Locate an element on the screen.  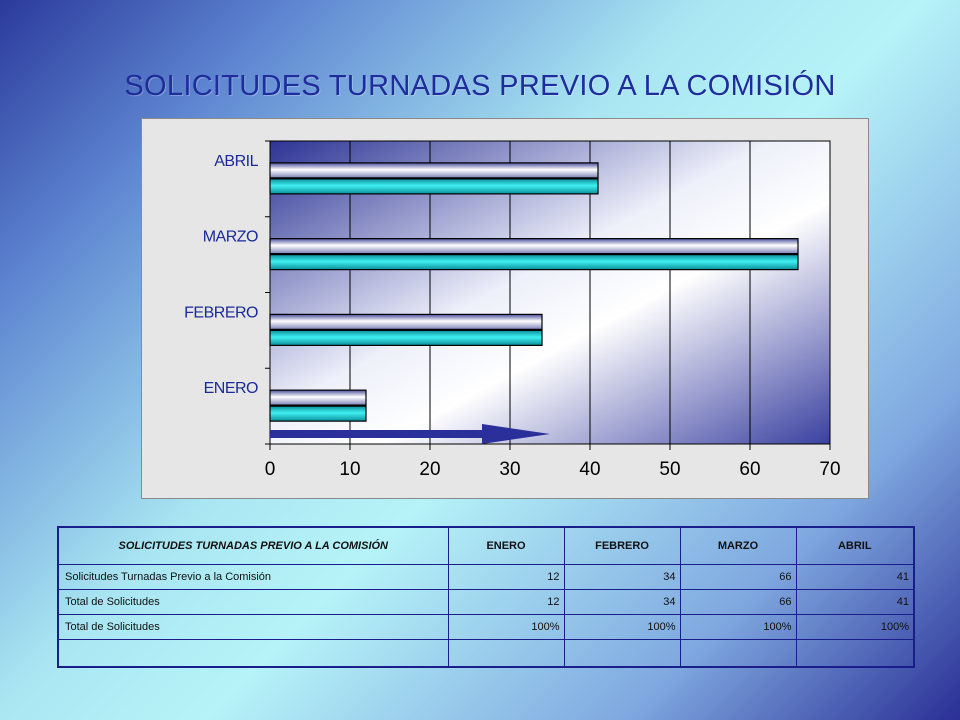
table-header-cell: ABRIL is located at coordinates (855, 545).